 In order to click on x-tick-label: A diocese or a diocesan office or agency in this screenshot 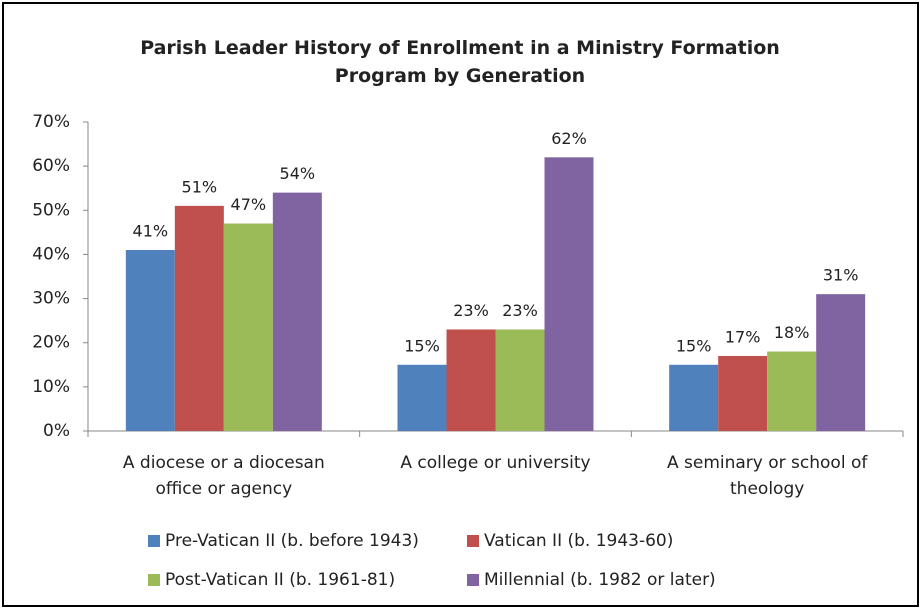, I will do `click(223, 476)`.